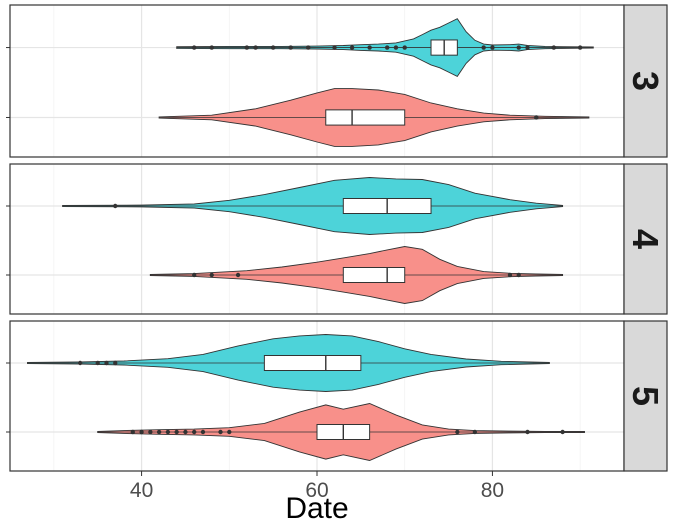 Image resolution: width=673 pixels, height=526 pixels. I want to click on facet-label-4: 4, so click(645, 239).